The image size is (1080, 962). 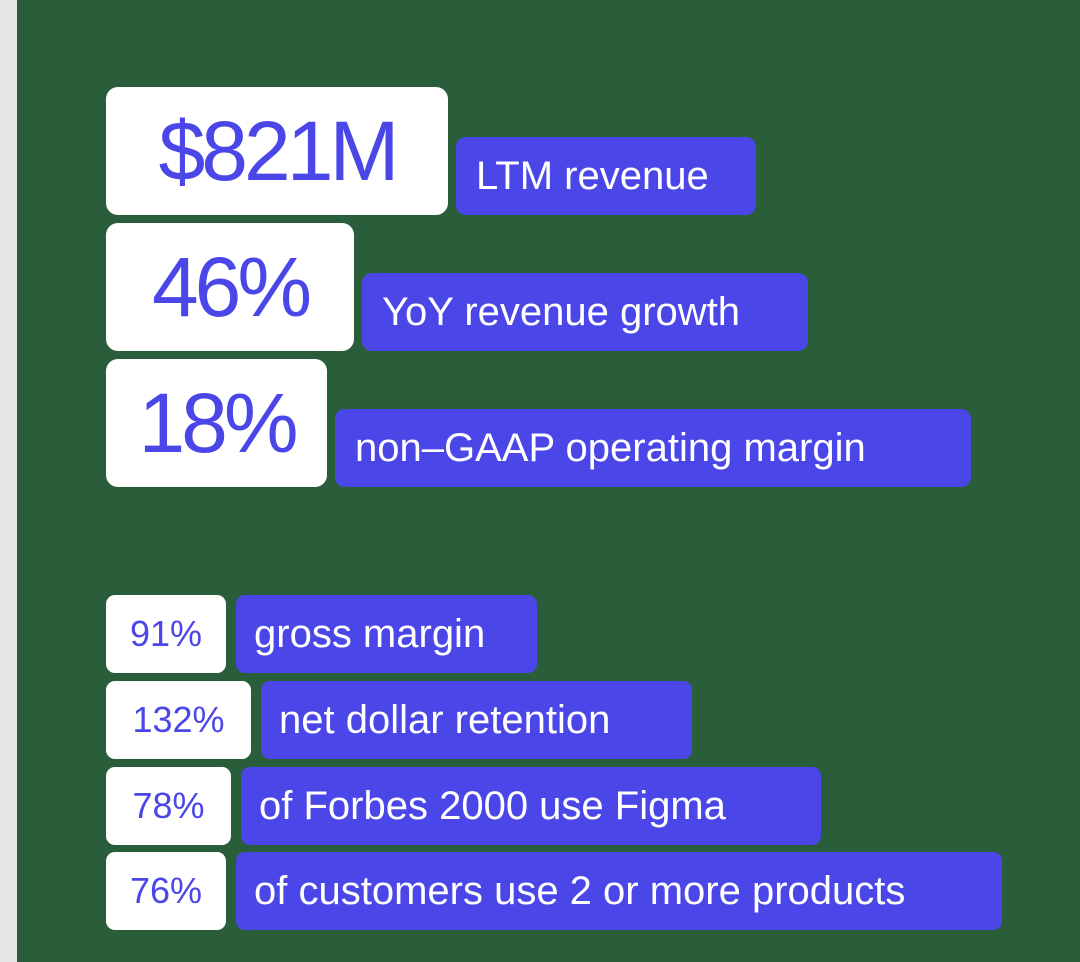 I want to click on stat-row-operating-margin: 18% non–GAAP operating margin, so click(x=538, y=423).